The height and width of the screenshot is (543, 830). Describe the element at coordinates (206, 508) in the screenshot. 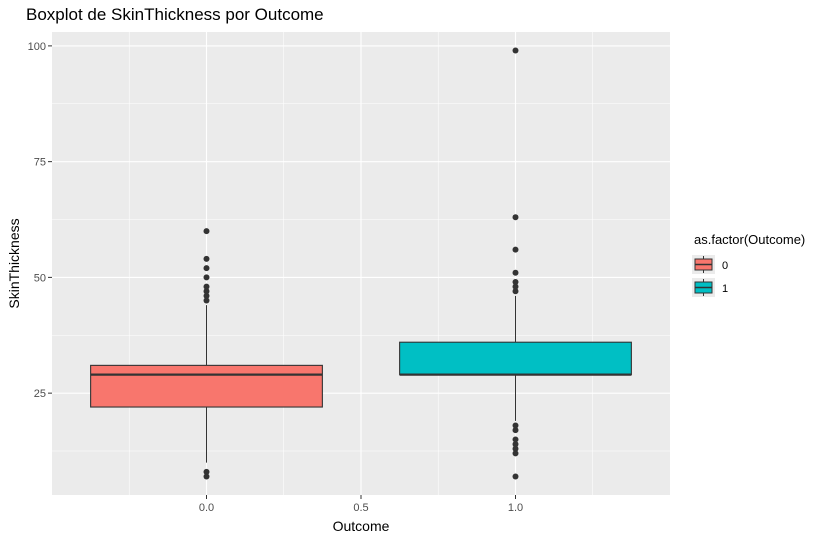

I see `x-tick-label: 0.0` at that location.